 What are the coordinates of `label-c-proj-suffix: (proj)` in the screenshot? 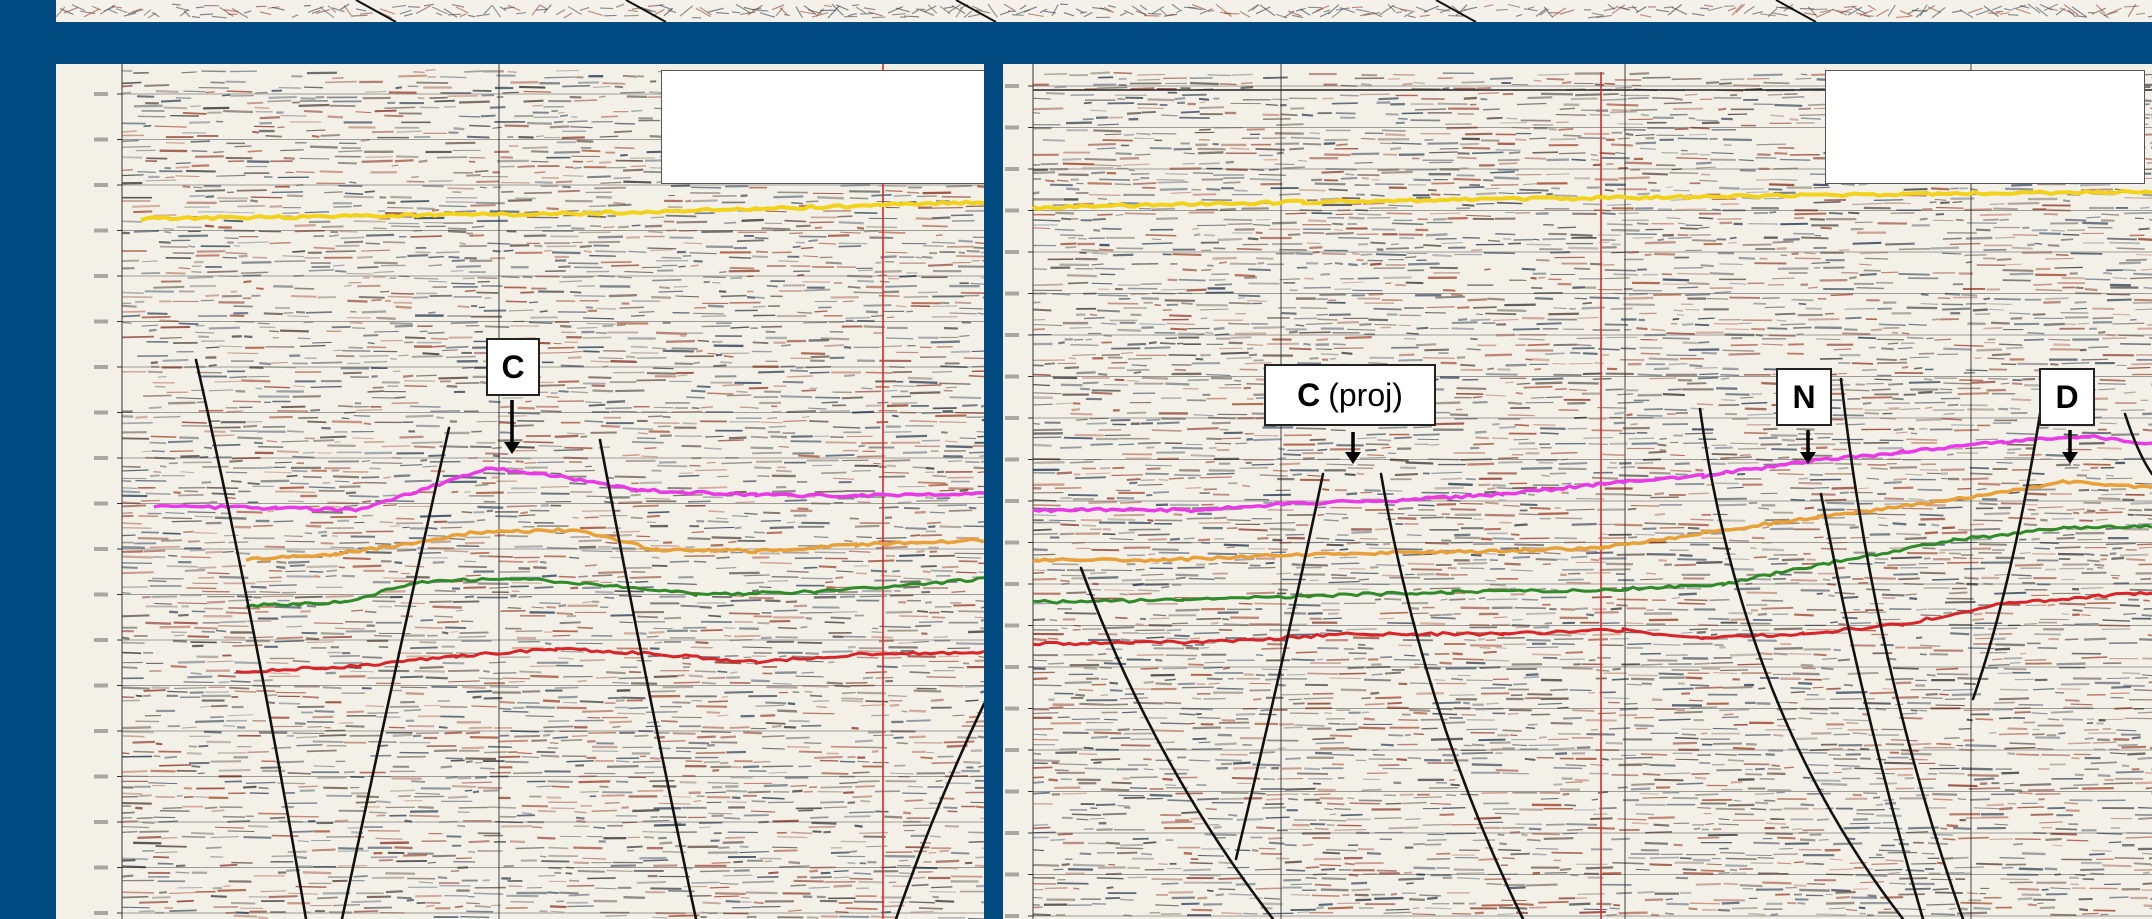 It's located at (1365, 394).